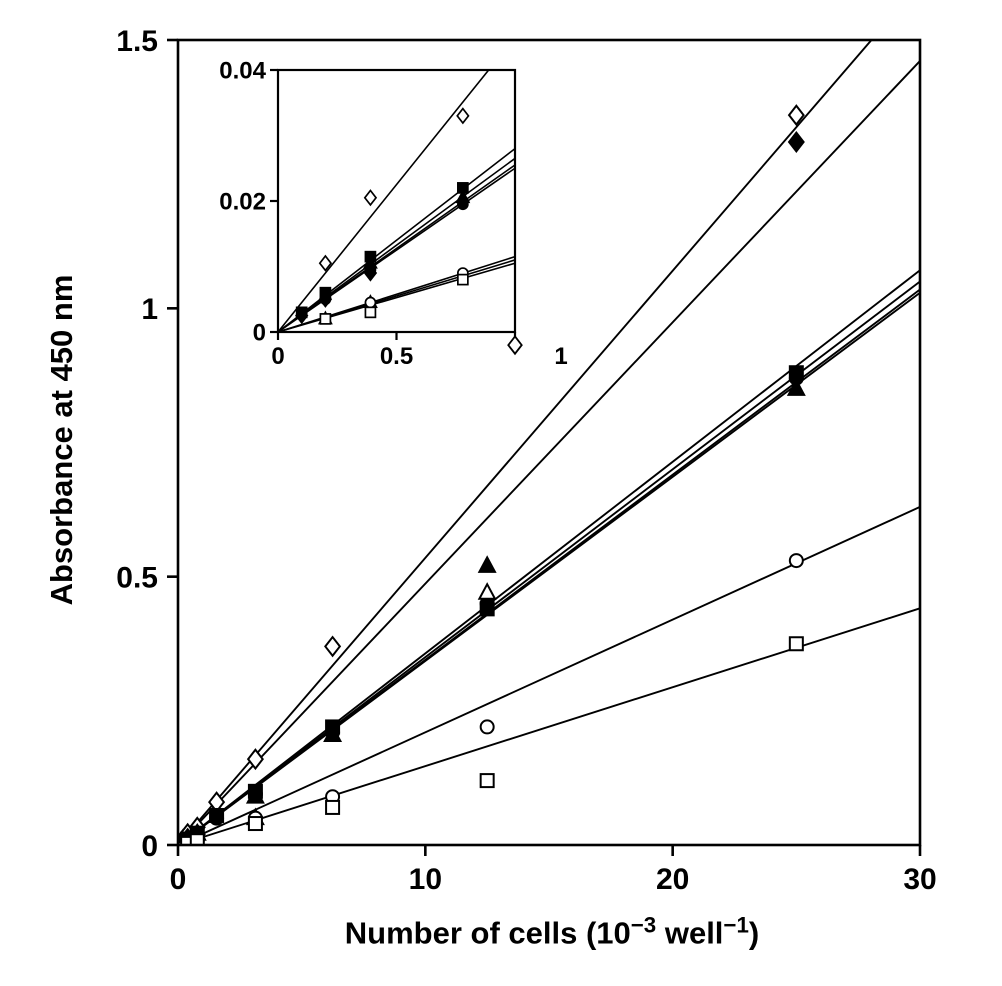 The height and width of the screenshot is (986, 1002). I want to click on svg-text: 10, so click(425, 879).